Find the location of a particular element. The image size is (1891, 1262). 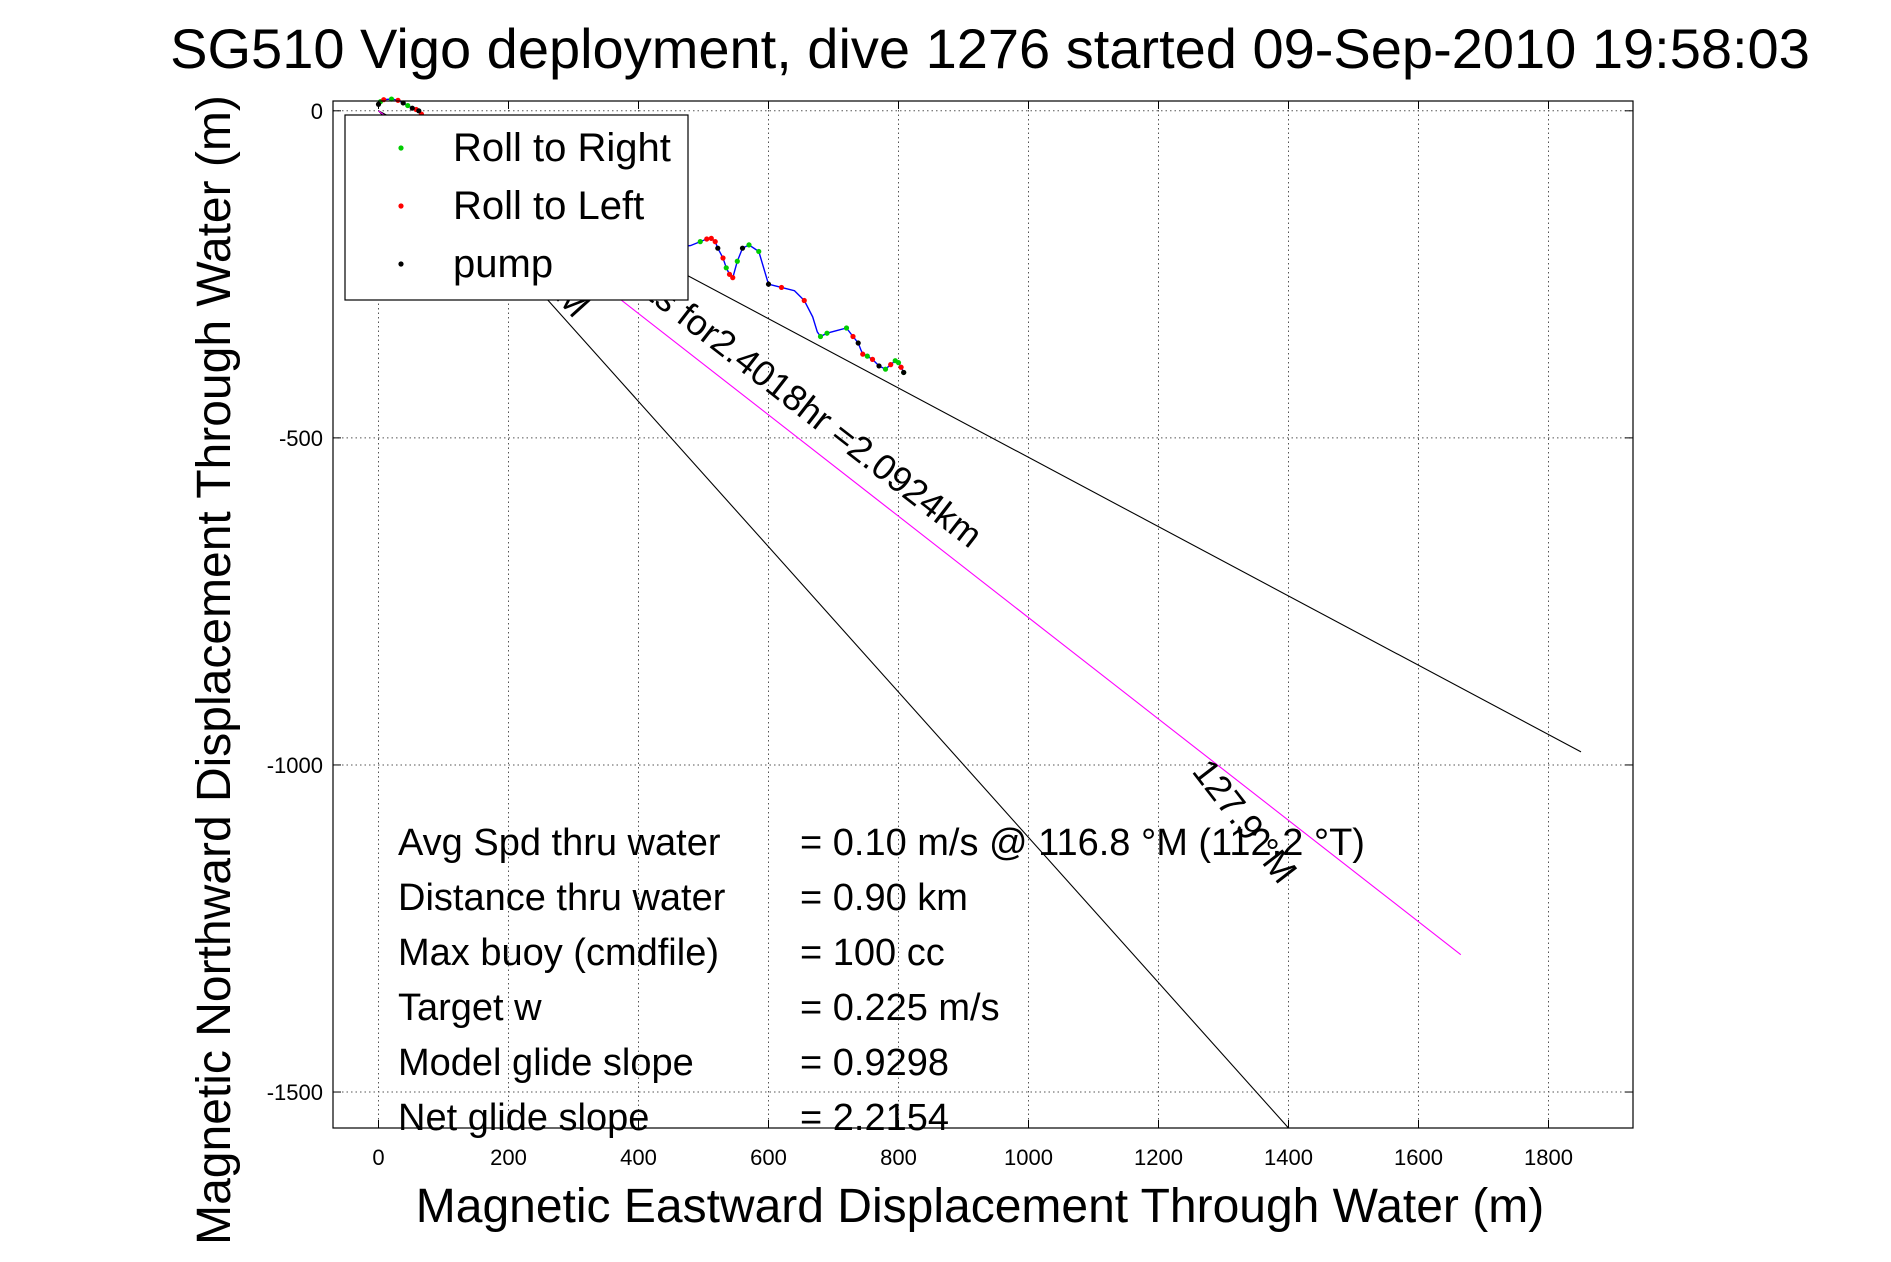

stat-value: = 0.9298 is located at coordinates (874, 1063).